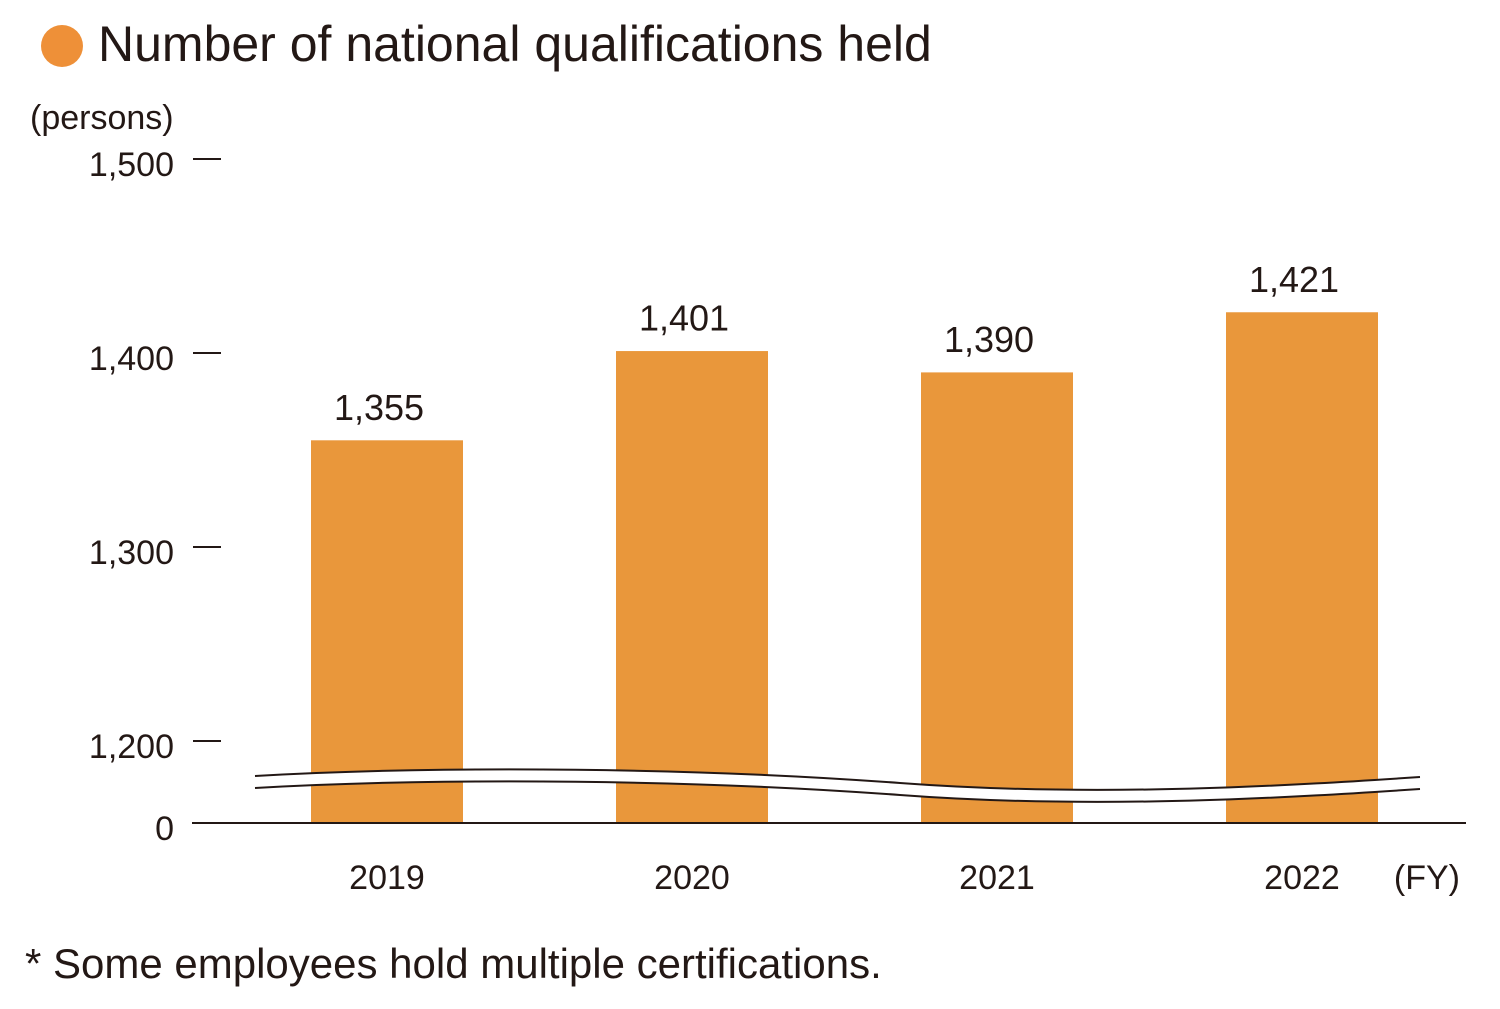 This screenshot has width=1500, height=1009. Describe the element at coordinates (131, 359) in the screenshot. I see `y-tick-label: 1,400` at that location.